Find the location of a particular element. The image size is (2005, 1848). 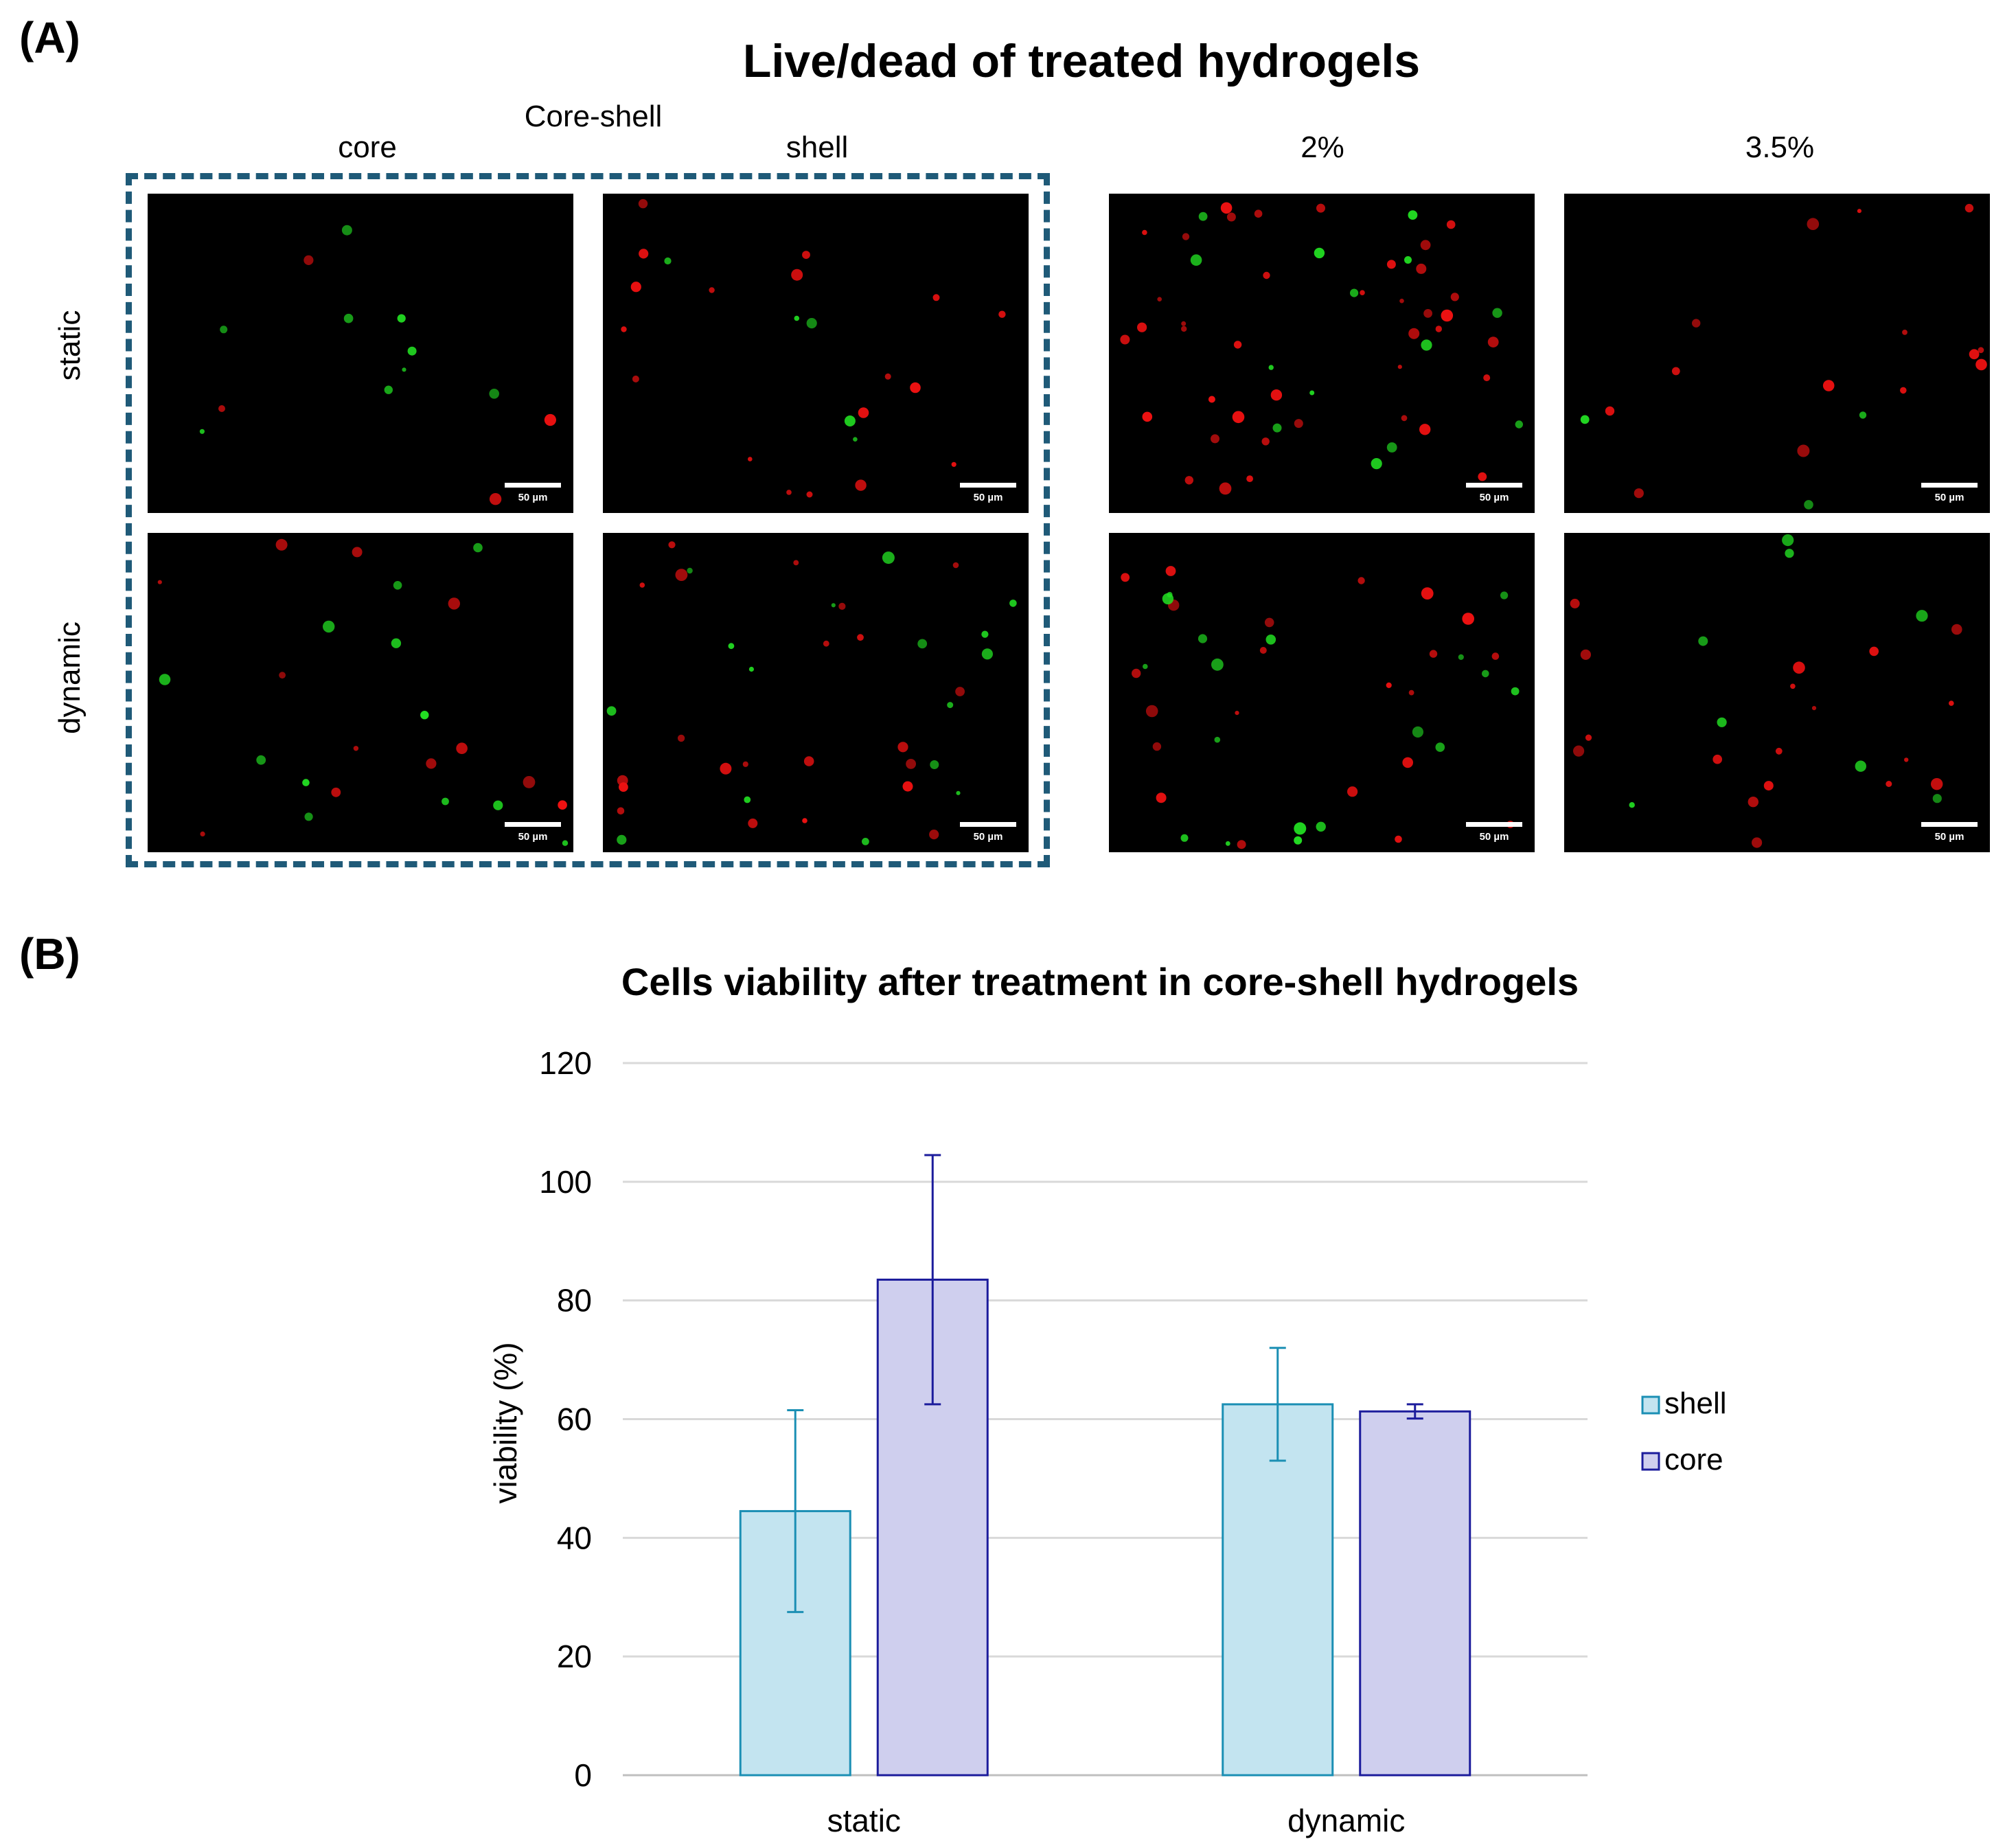

y-tick-label: 60 is located at coordinates (574, 1419).